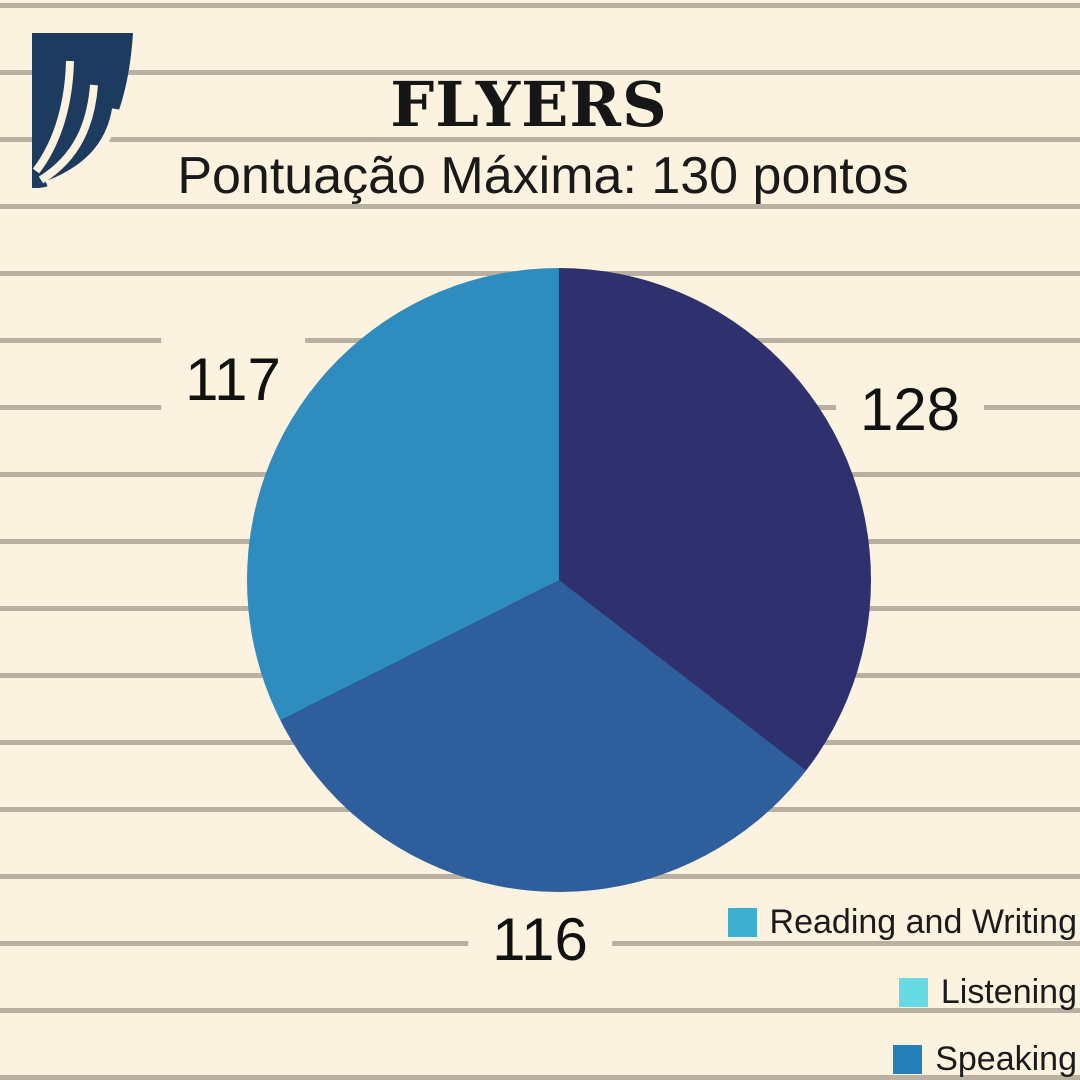 This screenshot has height=1080, width=1080. What do you see at coordinates (82, 110) in the screenshot?
I see `flyers-sail-logo-icon` at bounding box center [82, 110].